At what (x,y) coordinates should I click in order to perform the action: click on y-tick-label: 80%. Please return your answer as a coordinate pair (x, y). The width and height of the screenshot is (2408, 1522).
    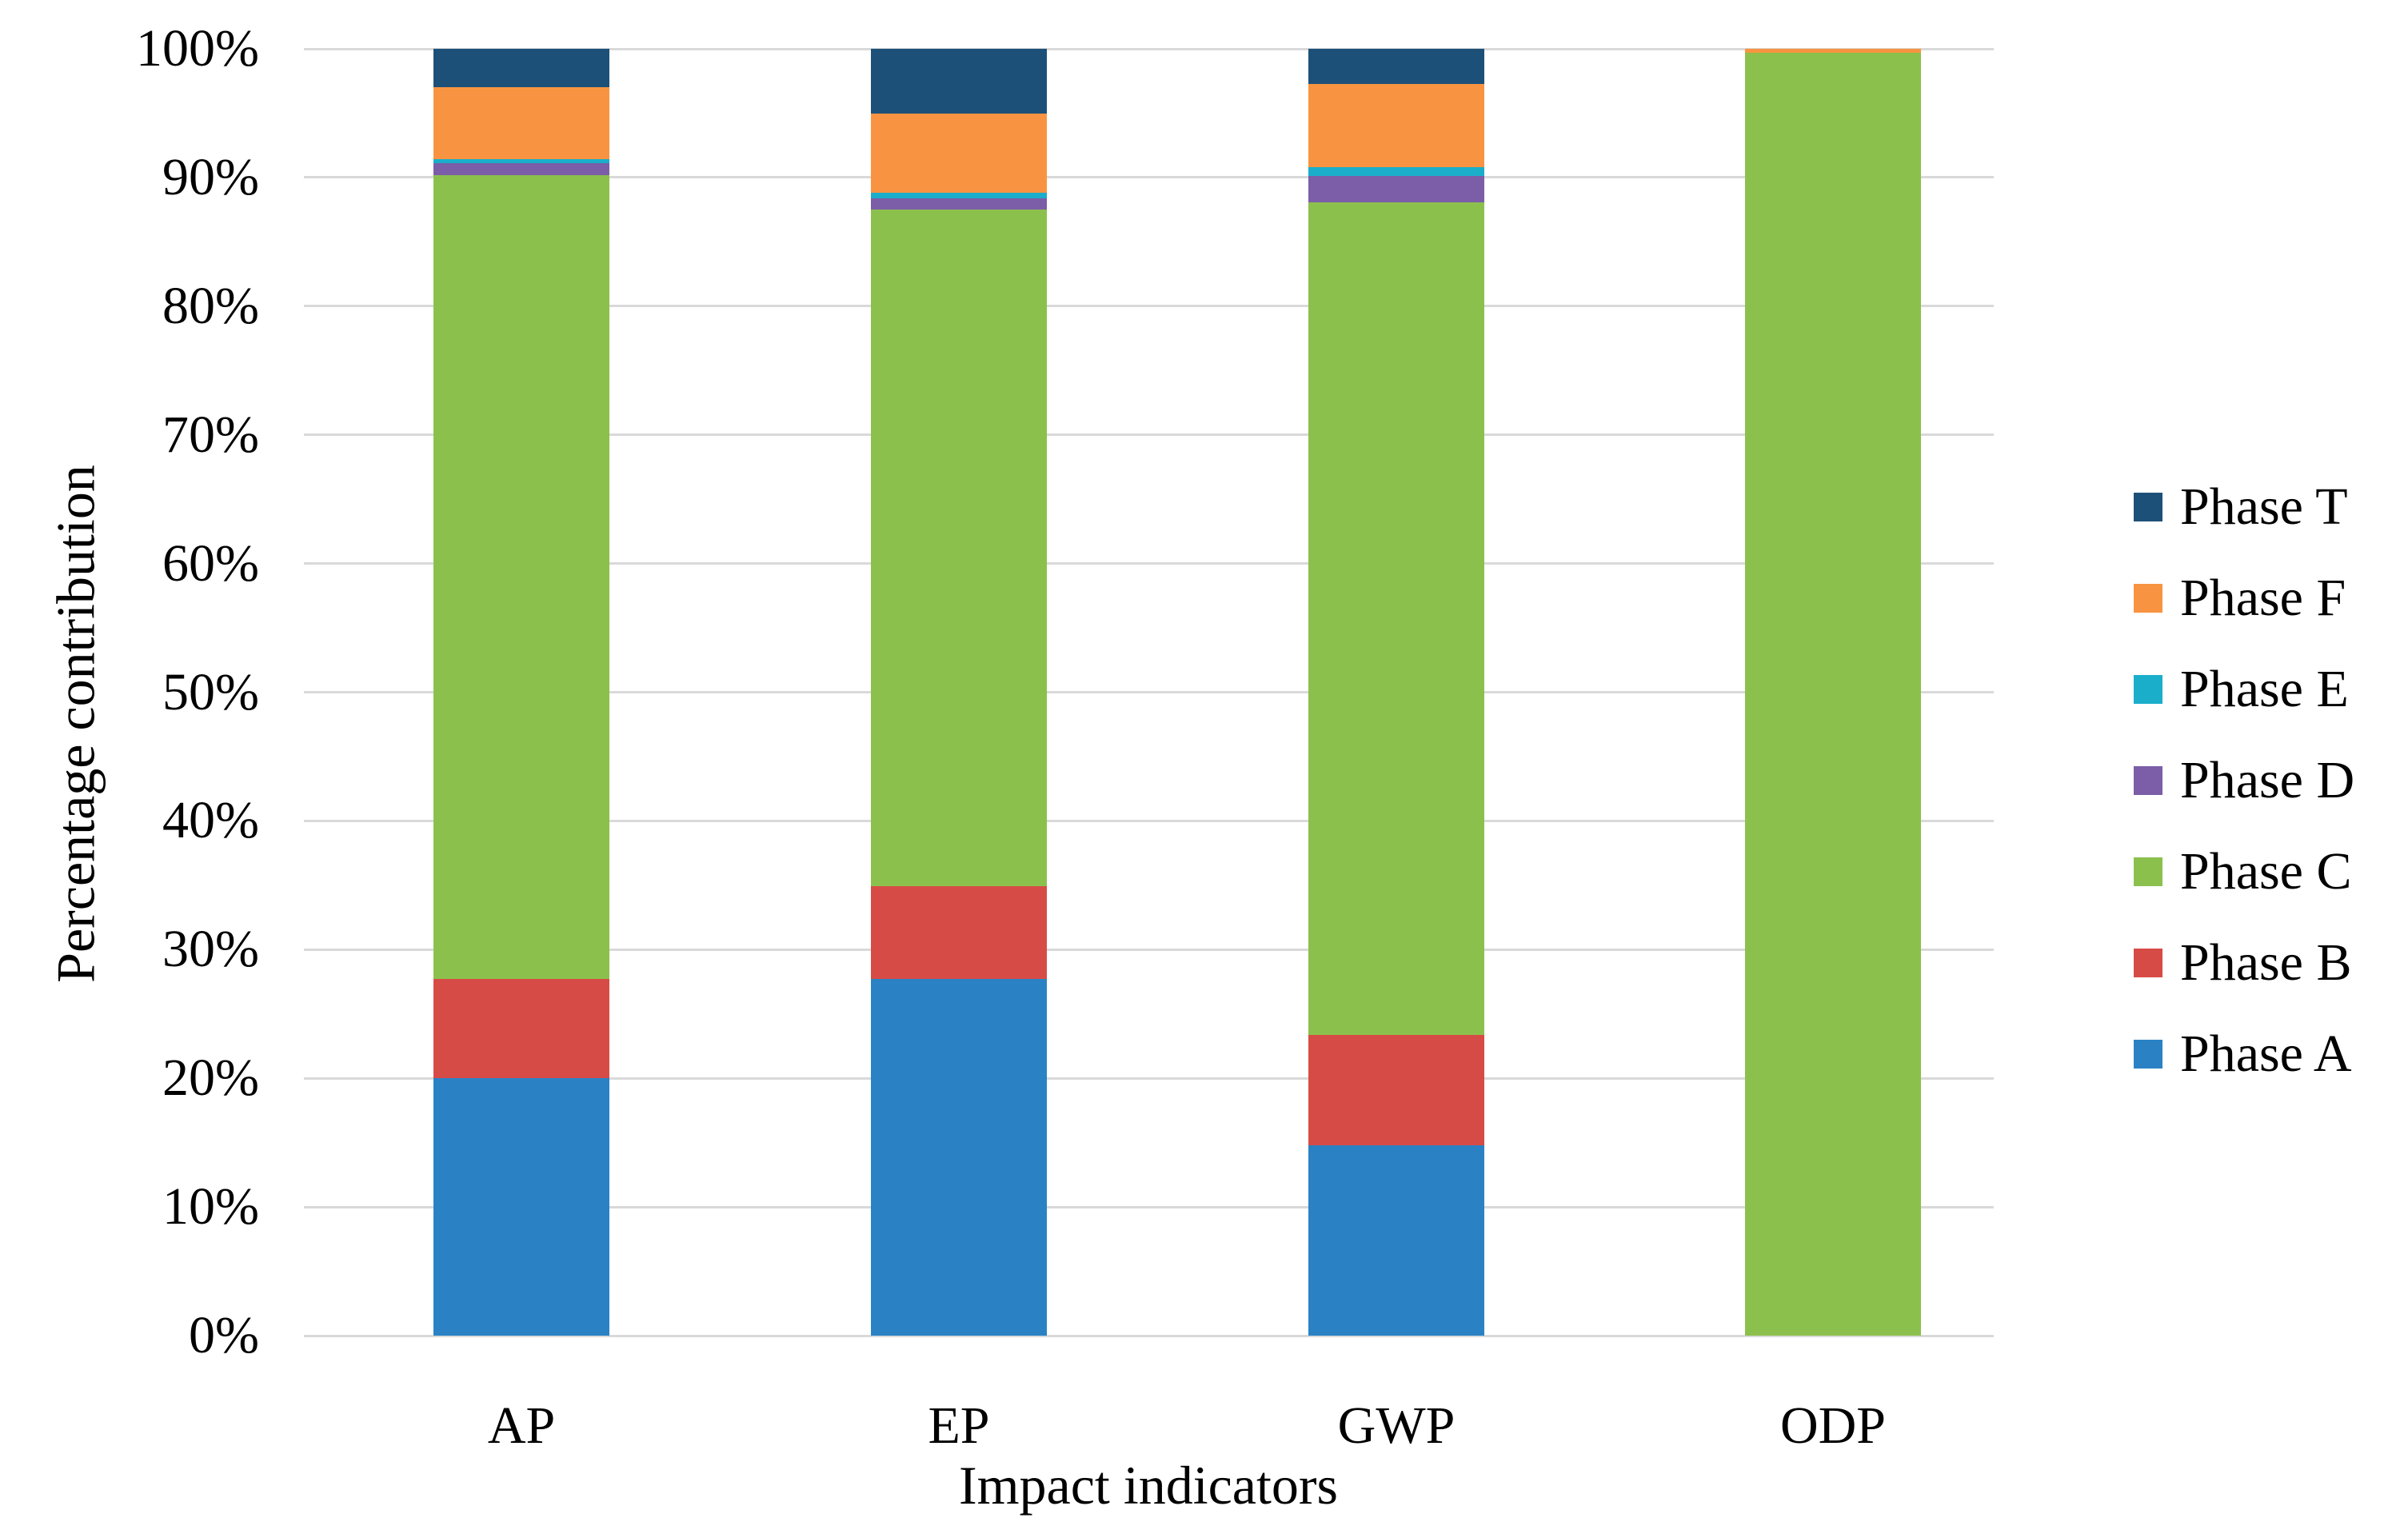
    Looking at the image, I should click on (210, 306).